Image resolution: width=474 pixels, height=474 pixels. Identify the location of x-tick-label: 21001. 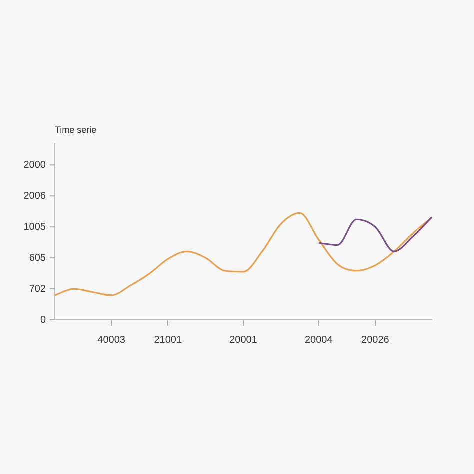
(168, 340).